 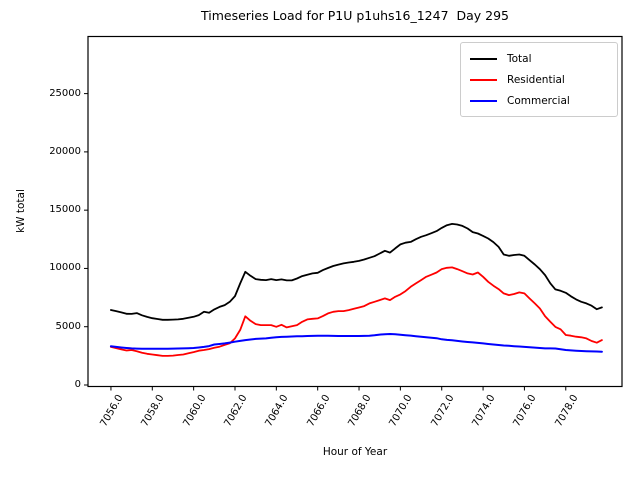 I want to click on y-tick-label: 15000, so click(x=65, y=210).